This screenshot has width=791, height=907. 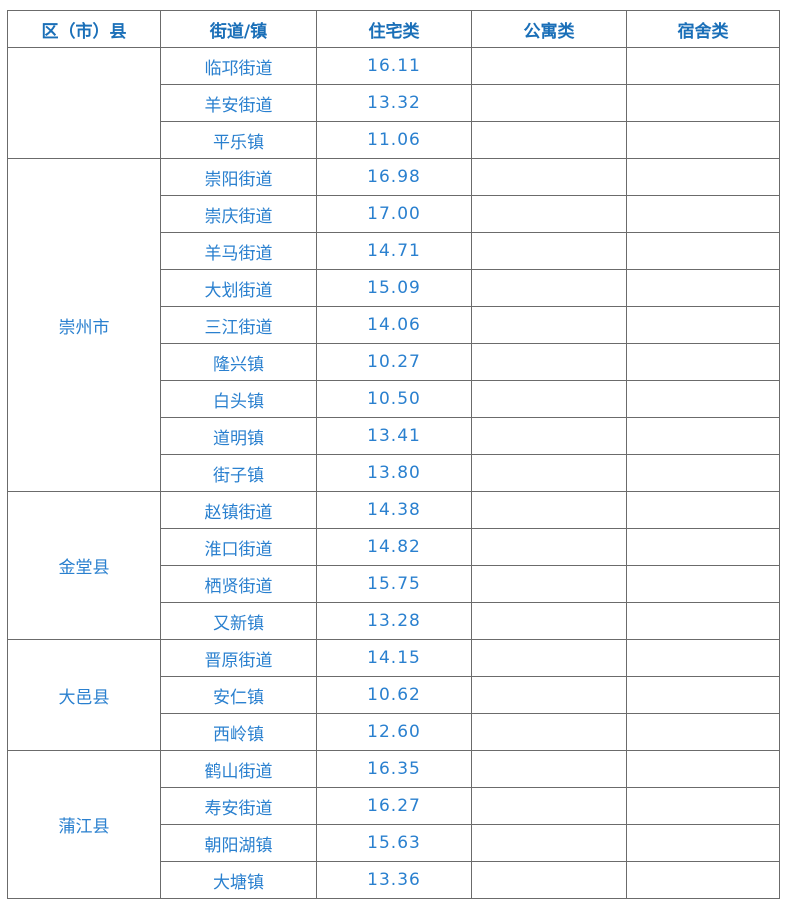 What do you see at coordinates (394, 584) in the screenshot?
I see `table-row: 栖贤街道 15.75` at bounding box center [394, 584].